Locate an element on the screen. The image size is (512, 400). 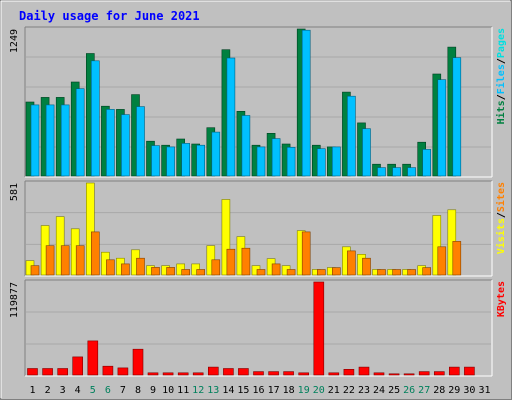
x-tick-label: 3 is located at coordinates (63, 390).